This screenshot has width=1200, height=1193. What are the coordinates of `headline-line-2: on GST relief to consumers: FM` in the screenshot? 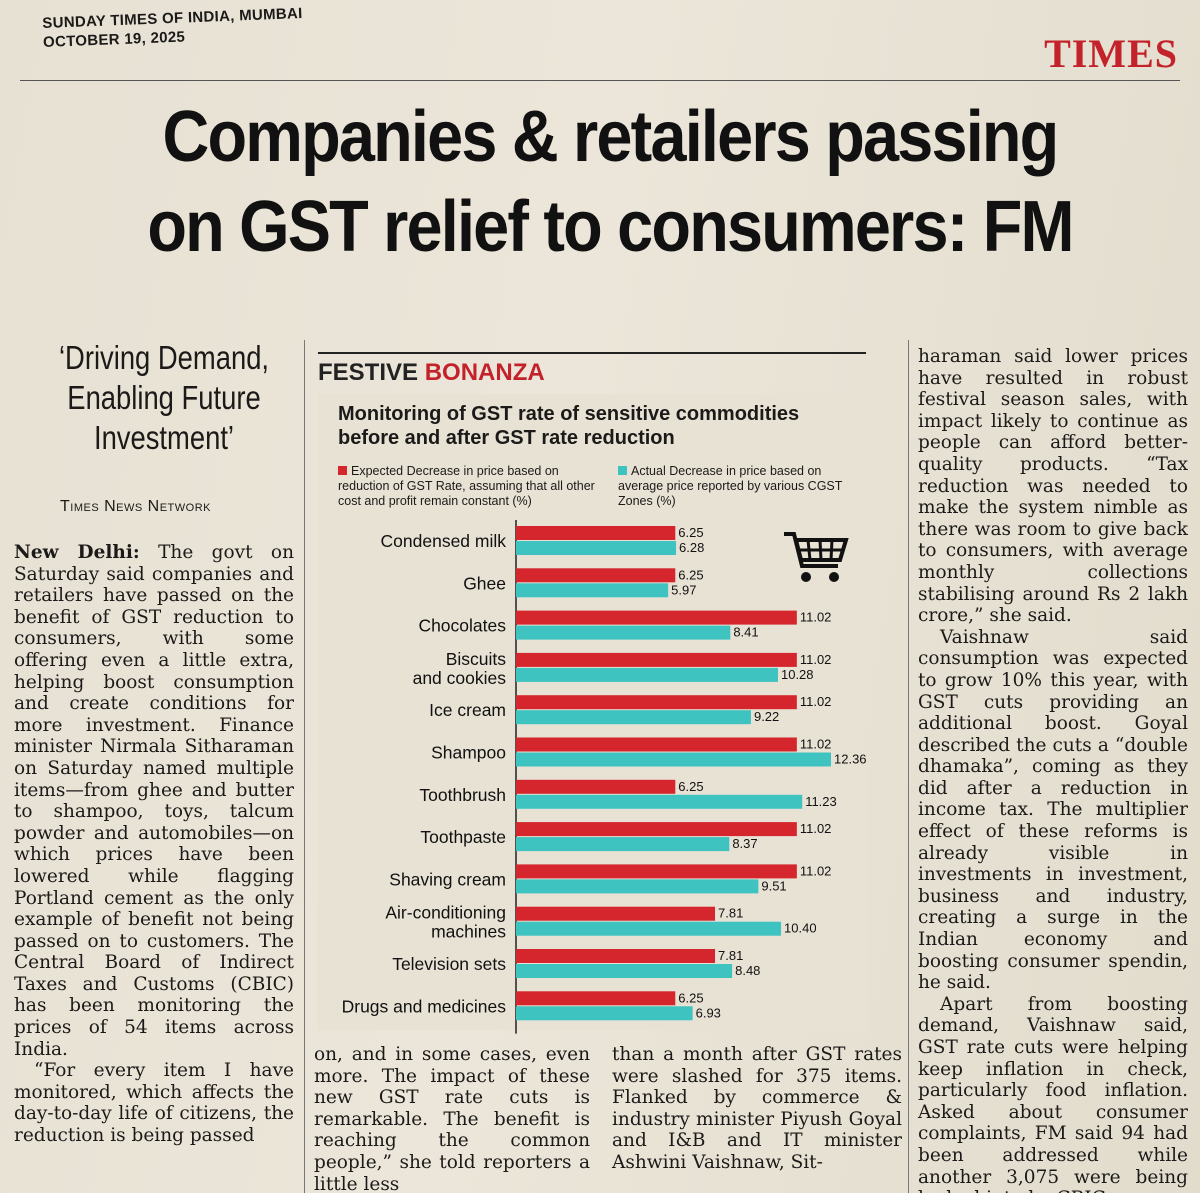 It's located at (610, 227).